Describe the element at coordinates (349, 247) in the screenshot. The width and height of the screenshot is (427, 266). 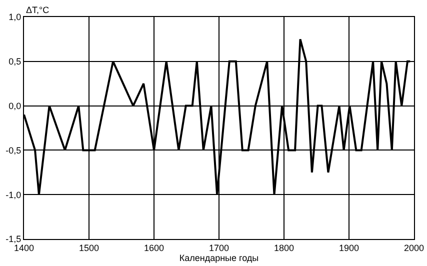
I see `x-tick-label: 1900` at that location.